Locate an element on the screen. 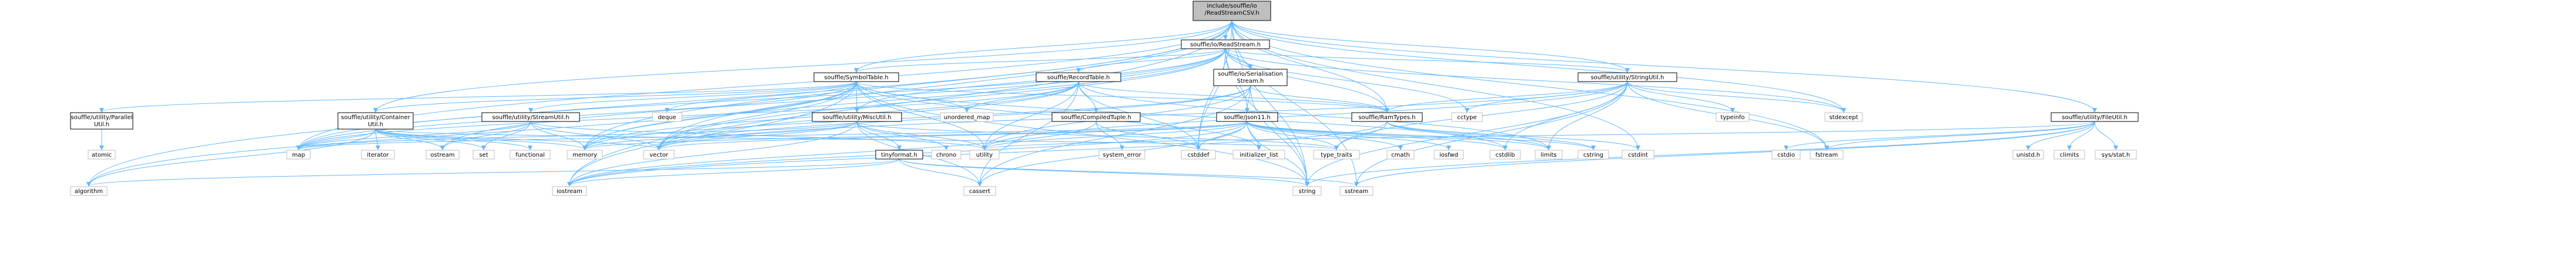 This screenshot has height=267, width=2576. node-label: vector is located at coordinates (659, 155).